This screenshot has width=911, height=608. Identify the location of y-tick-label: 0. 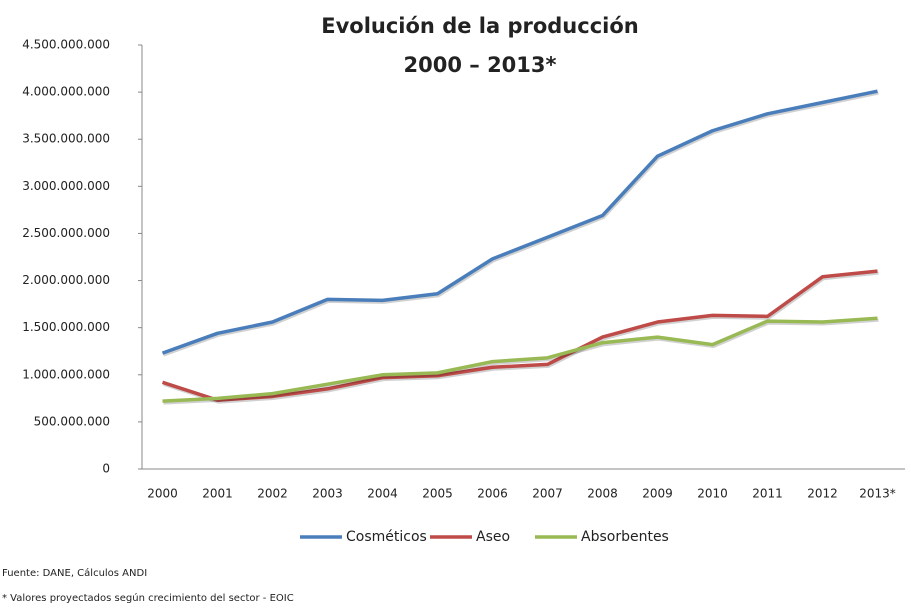
(106, 469).